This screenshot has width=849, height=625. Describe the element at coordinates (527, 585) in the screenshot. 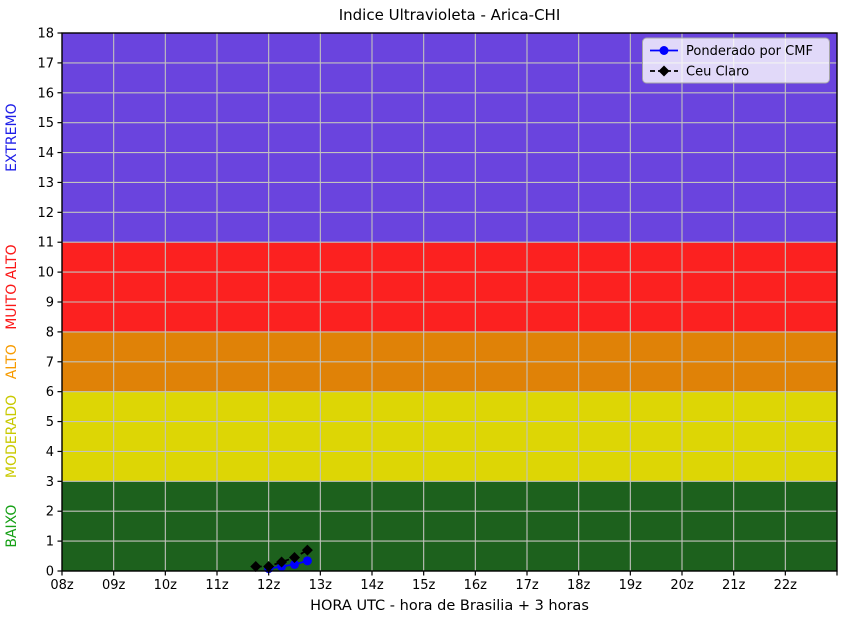

I see `x-tick-label: 17z` at that location.